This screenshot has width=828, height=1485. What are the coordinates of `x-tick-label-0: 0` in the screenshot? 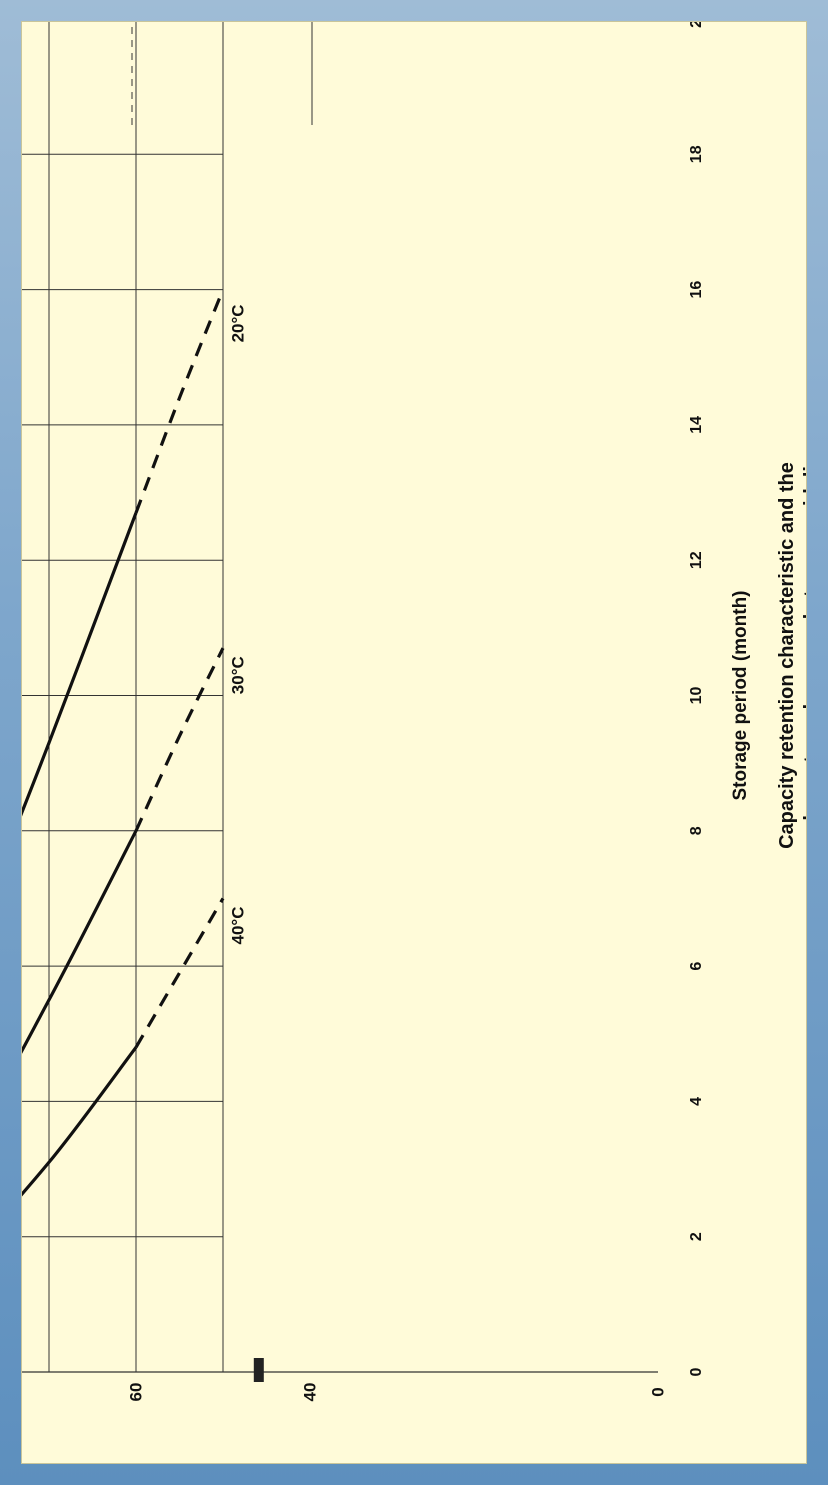 It's located at (696, 1371).